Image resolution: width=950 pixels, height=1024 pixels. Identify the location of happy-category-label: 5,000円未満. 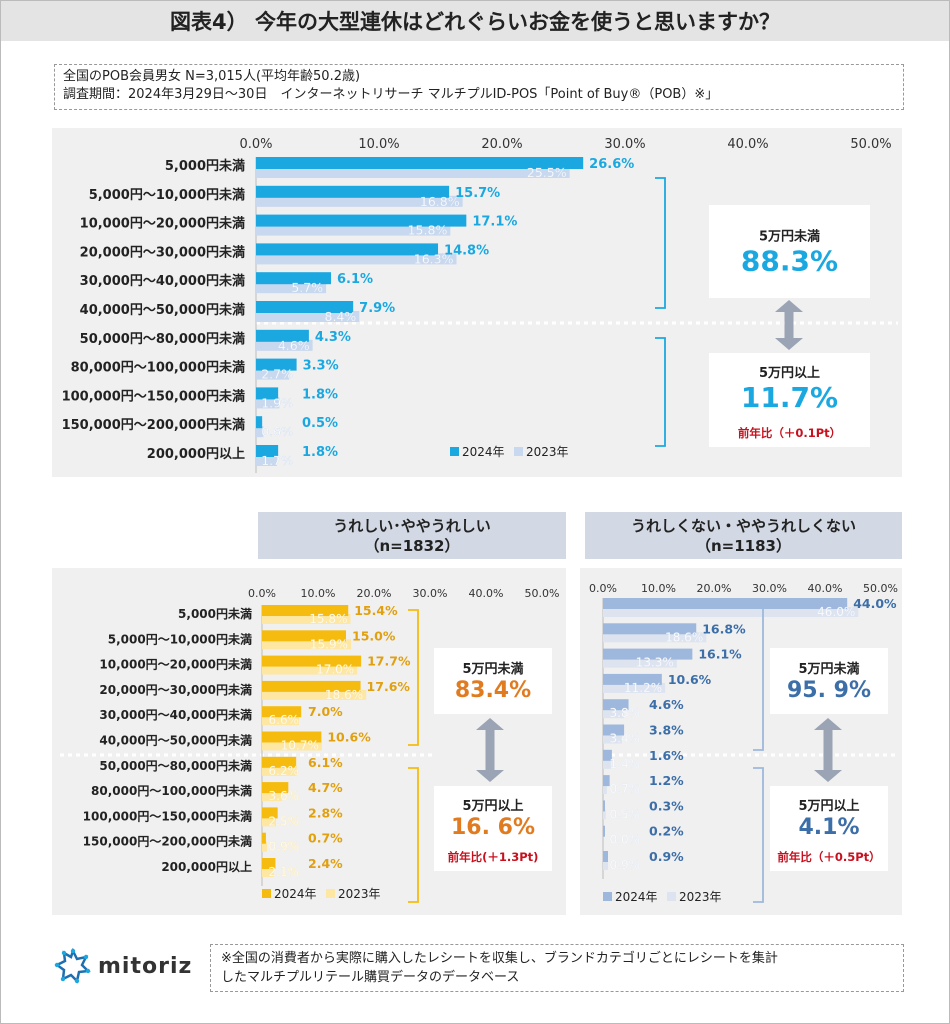
(215, 613).